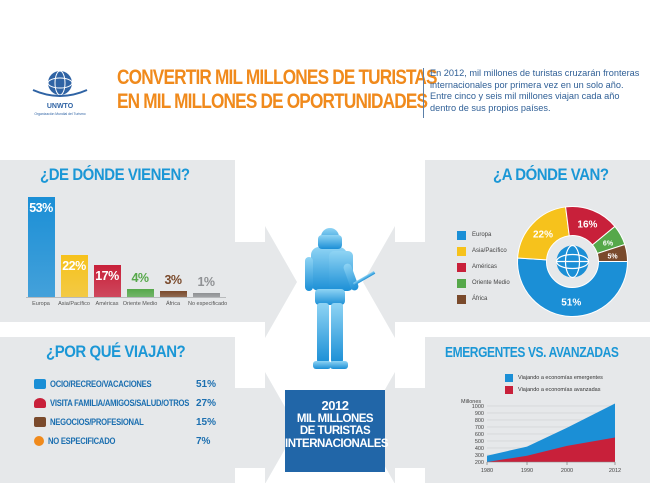 The height and width of the screenshot is (483, 650). What do you see at coordinates (337, 443) in the screenshot?
I see `caption-line-3: INTERNACIONALES` at bounding box center [337, 443].